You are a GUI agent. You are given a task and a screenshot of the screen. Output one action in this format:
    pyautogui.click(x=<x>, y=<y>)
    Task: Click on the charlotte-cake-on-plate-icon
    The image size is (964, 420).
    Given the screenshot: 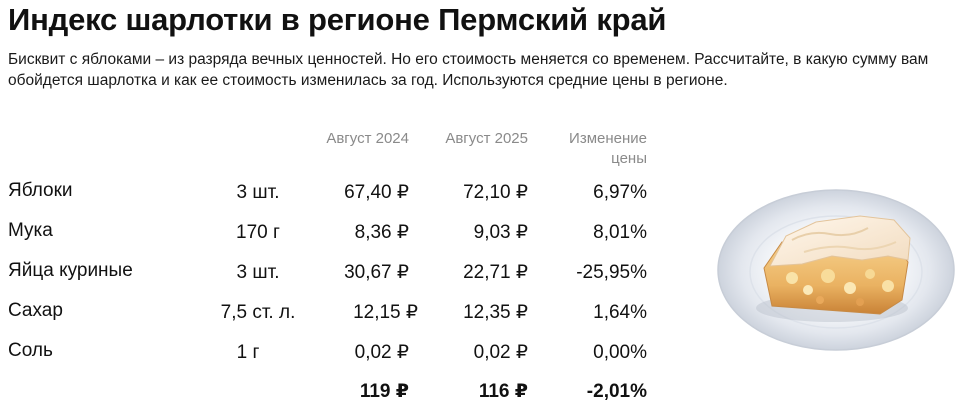 What is the action you would take?
    pyautogui.click(x=836, y=270)
    